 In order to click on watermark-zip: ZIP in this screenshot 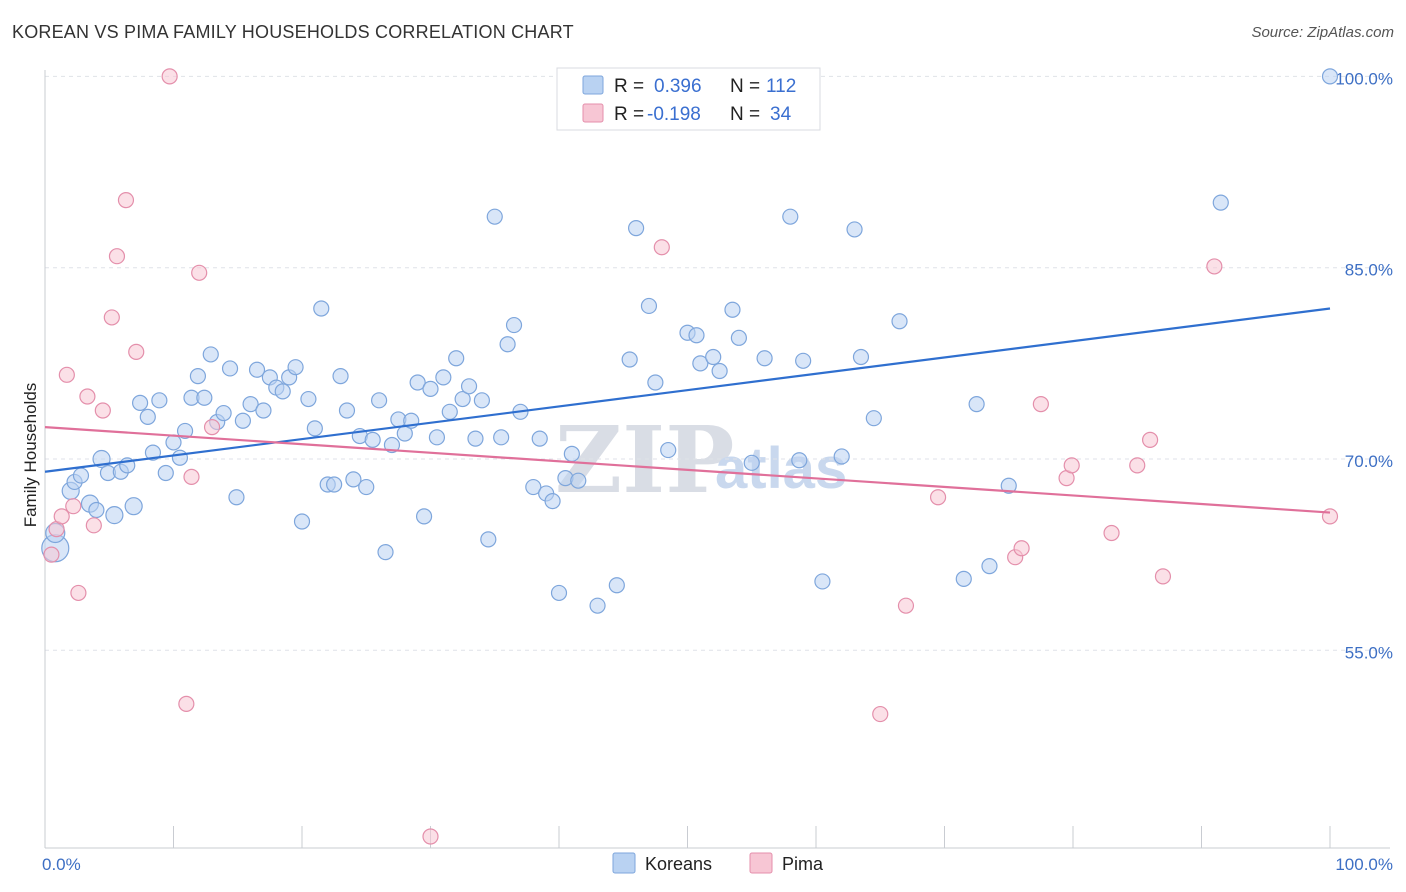, I will do `click(644, 460)`.